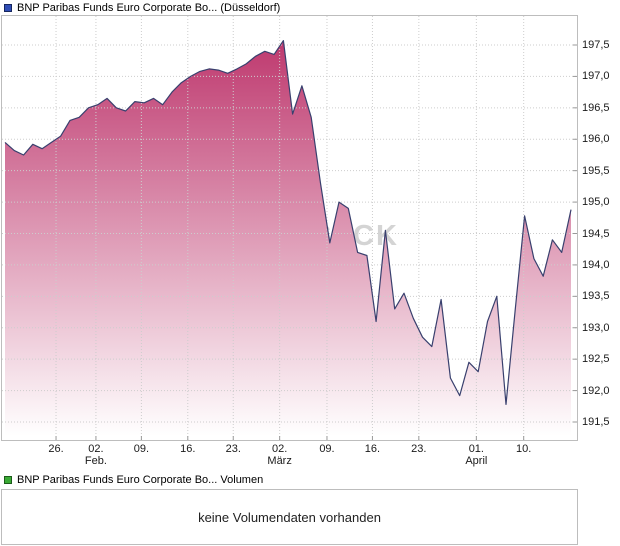 The image size is (620, 546). Describe the element at coordinates (56, 449) in the screenshot. I see `x-axis-label: 26.` at that location.